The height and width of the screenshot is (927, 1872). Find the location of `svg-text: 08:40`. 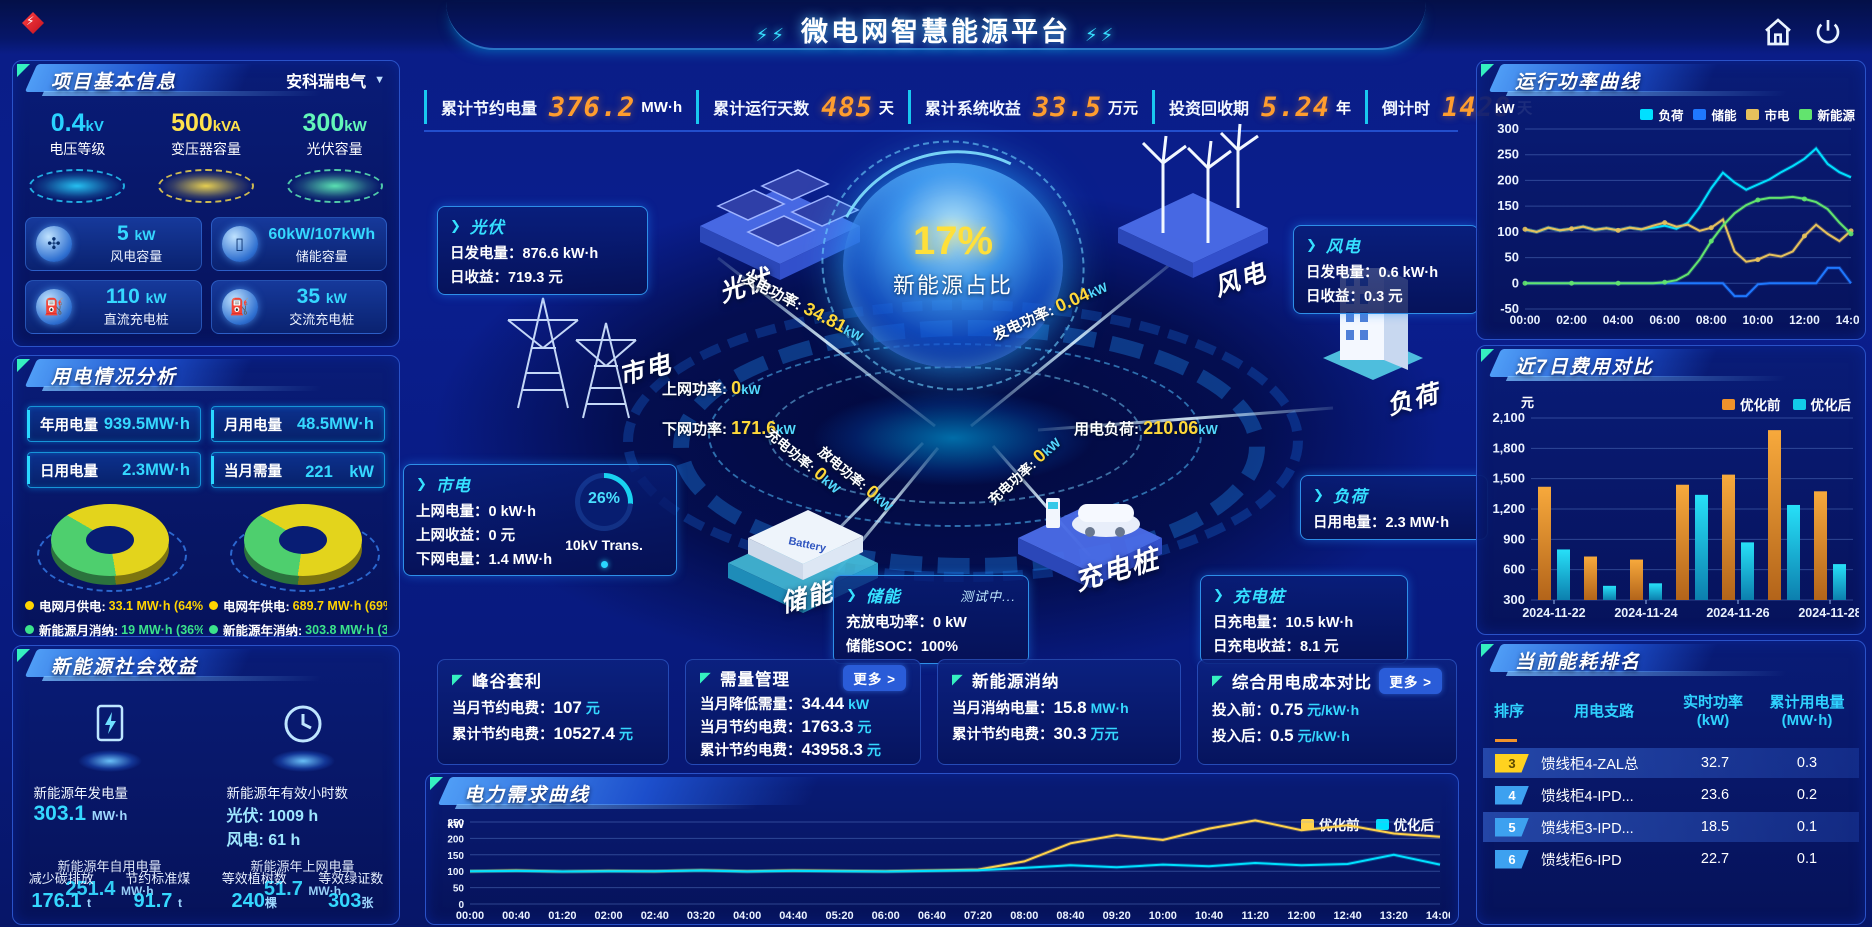

svg-text: 08:40 is located at coordinates (1070, 916).